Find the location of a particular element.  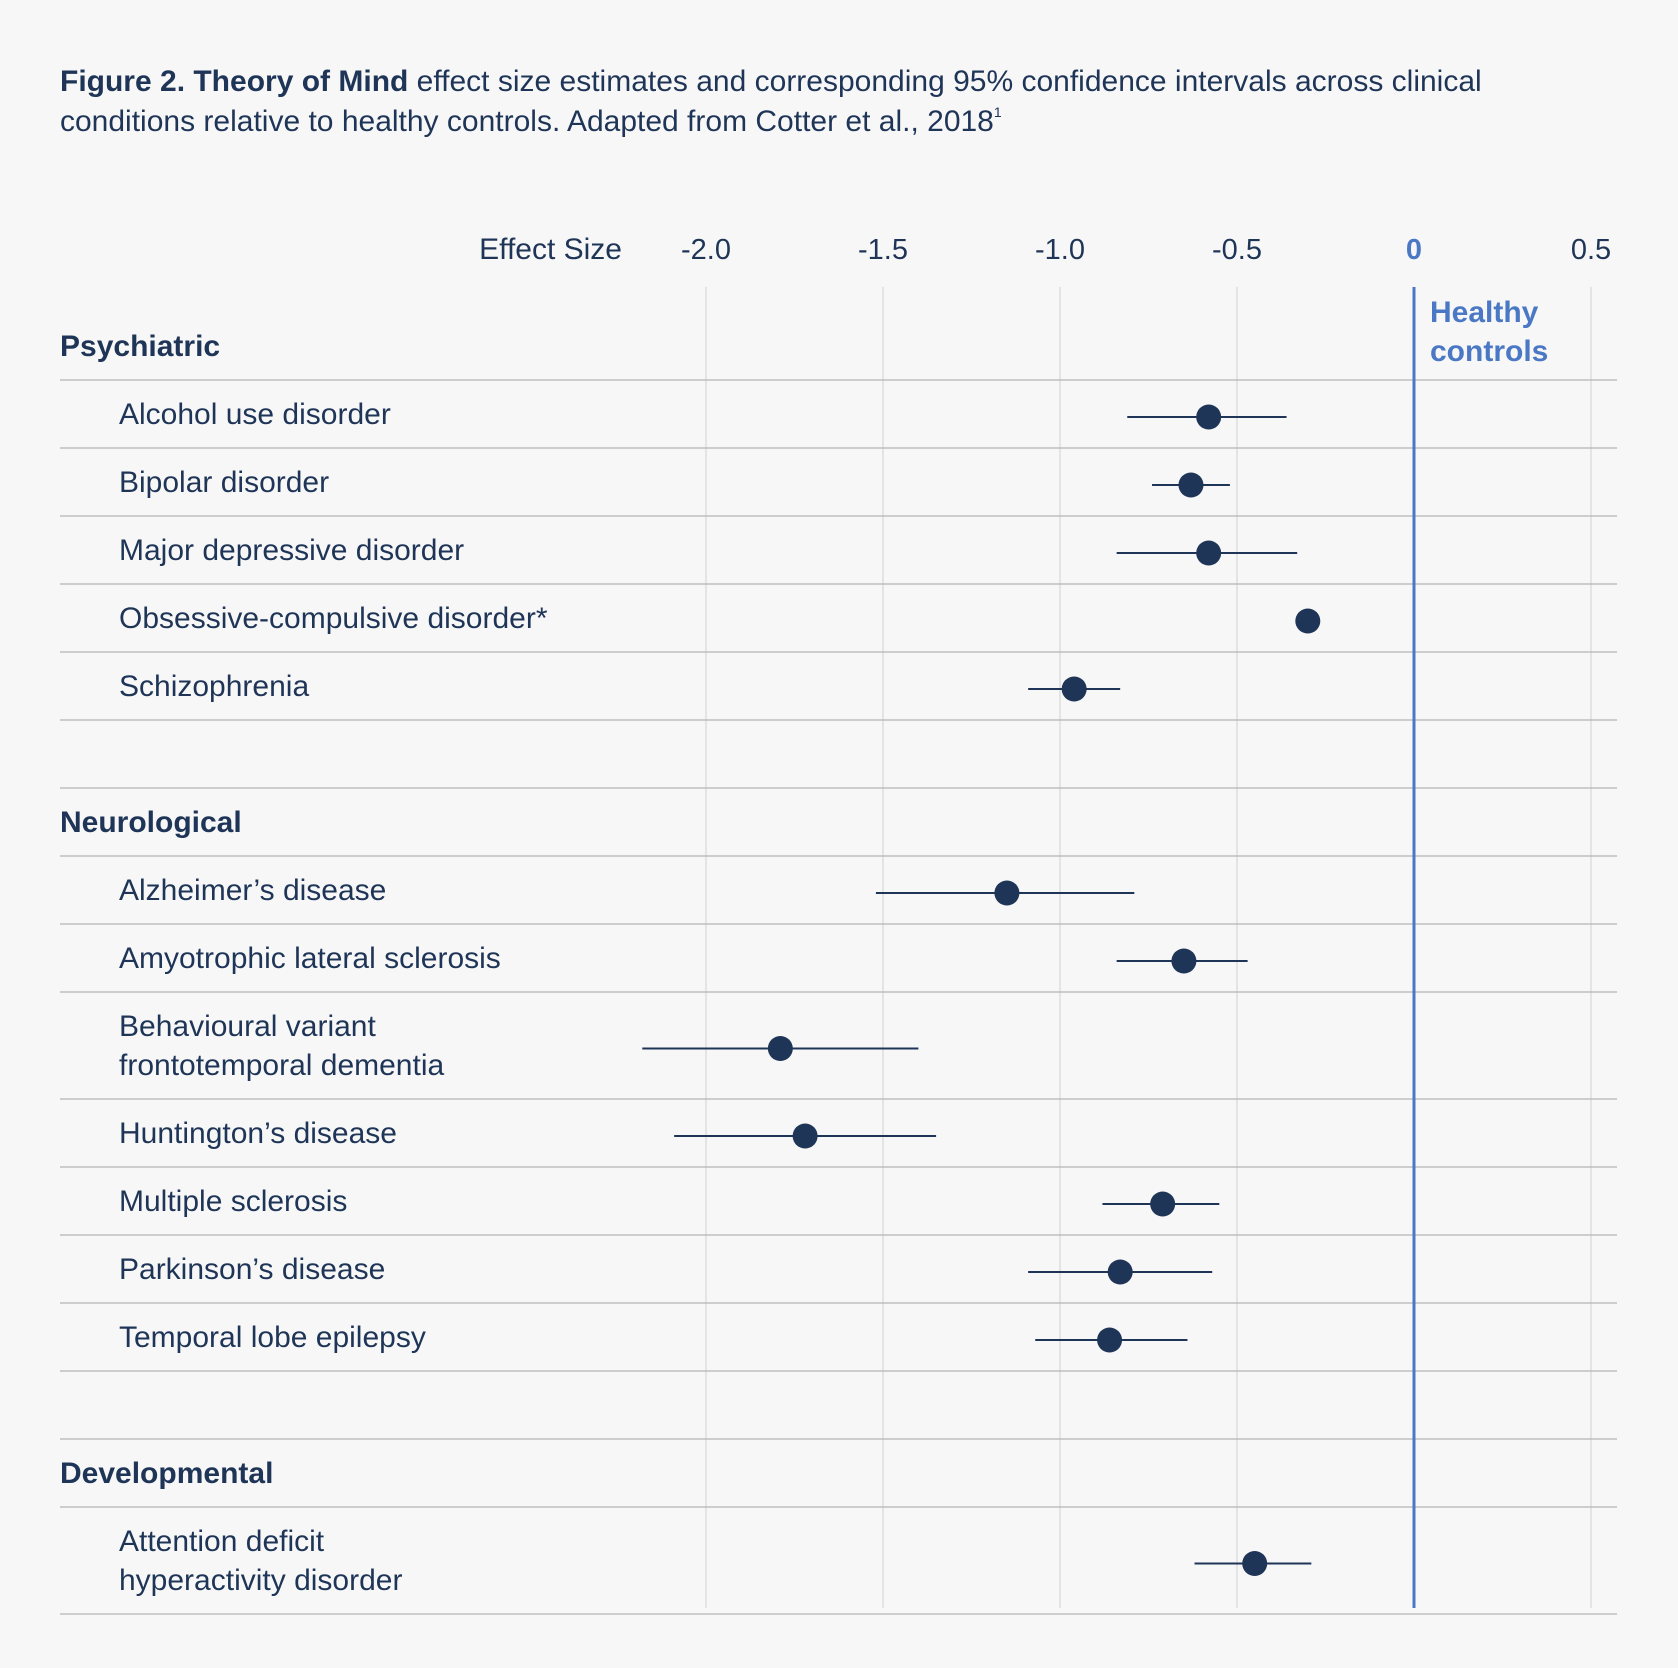

x-tick-label: -2.0 is located at coordinates (706, 250).